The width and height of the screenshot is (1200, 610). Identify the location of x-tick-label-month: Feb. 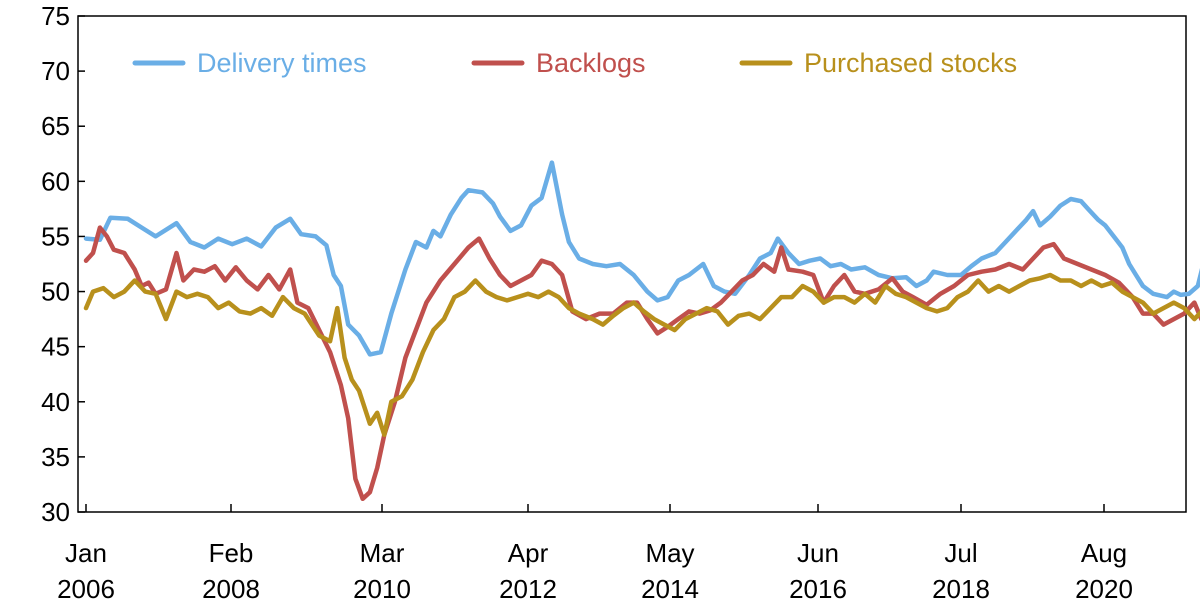
(231, 553).